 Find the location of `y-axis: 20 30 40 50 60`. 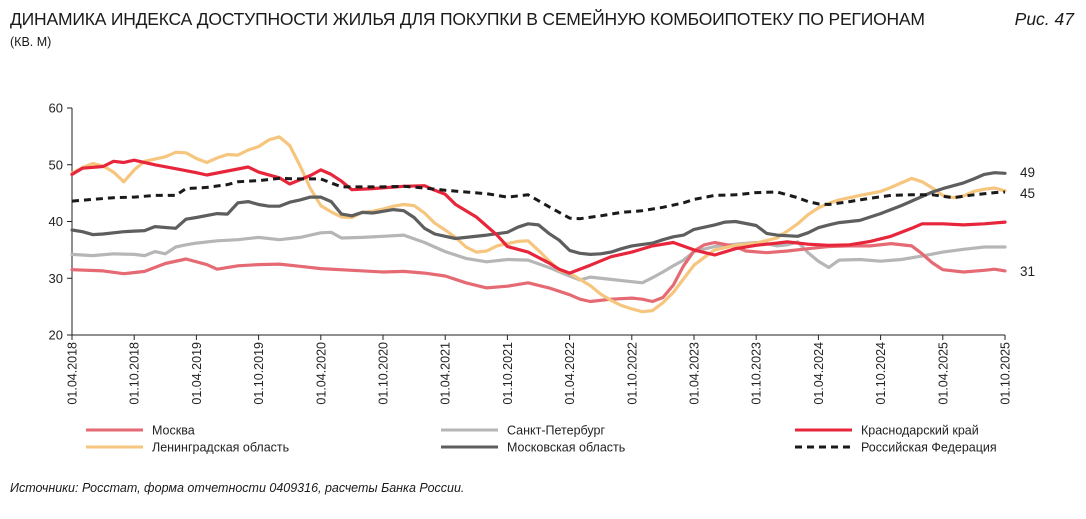

y-axis: 20 30 40 50 60 is located at coordinates (61, 222).